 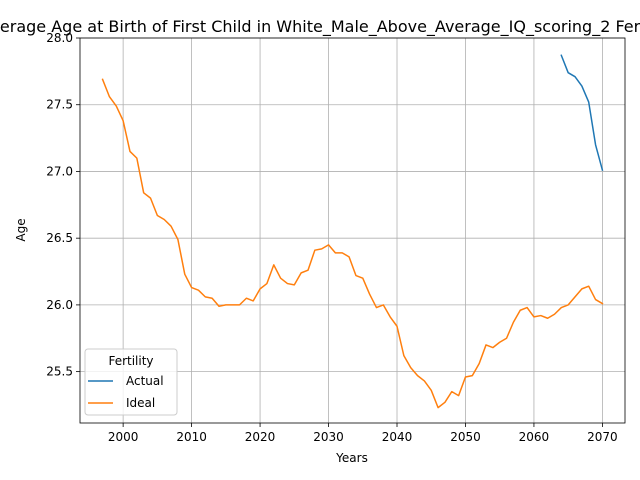 I want to click on x-tick-label: 2020, so click(x=260, y=437).